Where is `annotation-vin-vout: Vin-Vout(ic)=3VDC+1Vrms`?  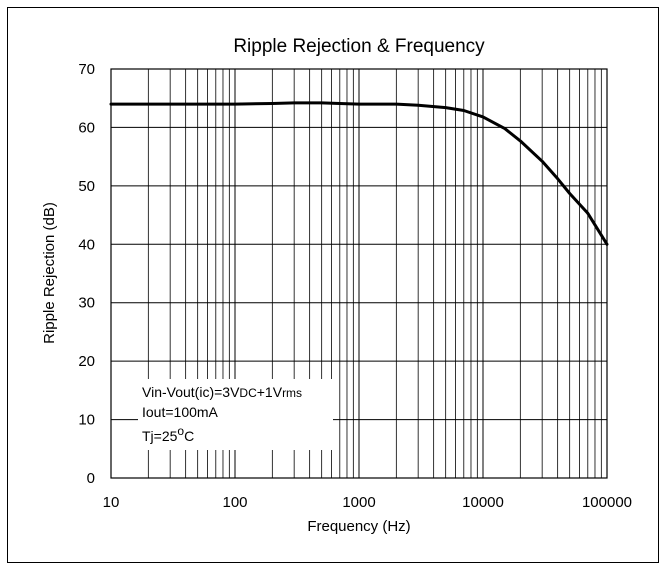 annotation-vin-vout: Vin-Vout(ic)=3VDC+1Vrms is located at coordinates (222, 392).